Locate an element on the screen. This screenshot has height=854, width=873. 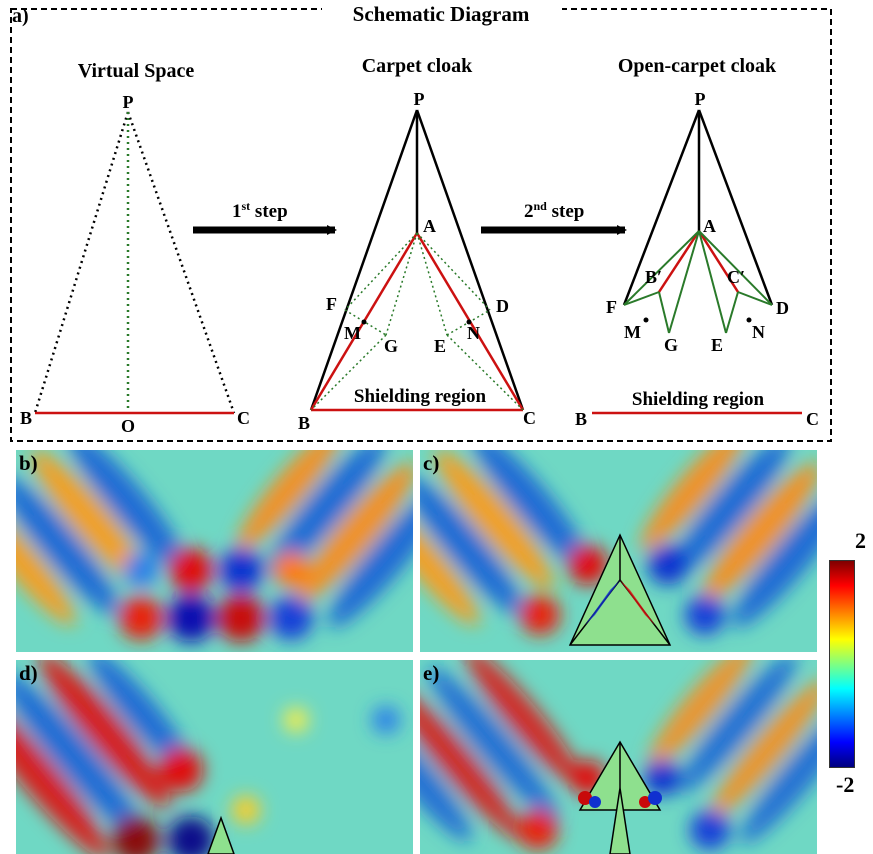
point-label-P: P is located at coordinates (128, 102).